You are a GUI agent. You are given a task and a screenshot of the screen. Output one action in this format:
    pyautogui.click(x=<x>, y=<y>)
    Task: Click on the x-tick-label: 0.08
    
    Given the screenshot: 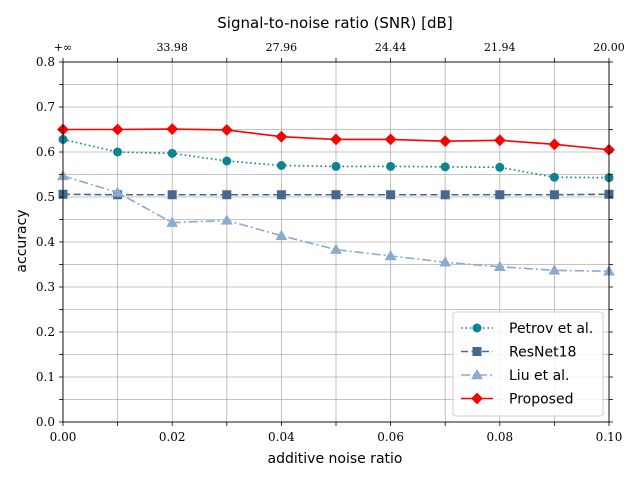 What is the action you would take?
    pyautogui.click(x=499, y=437)
    